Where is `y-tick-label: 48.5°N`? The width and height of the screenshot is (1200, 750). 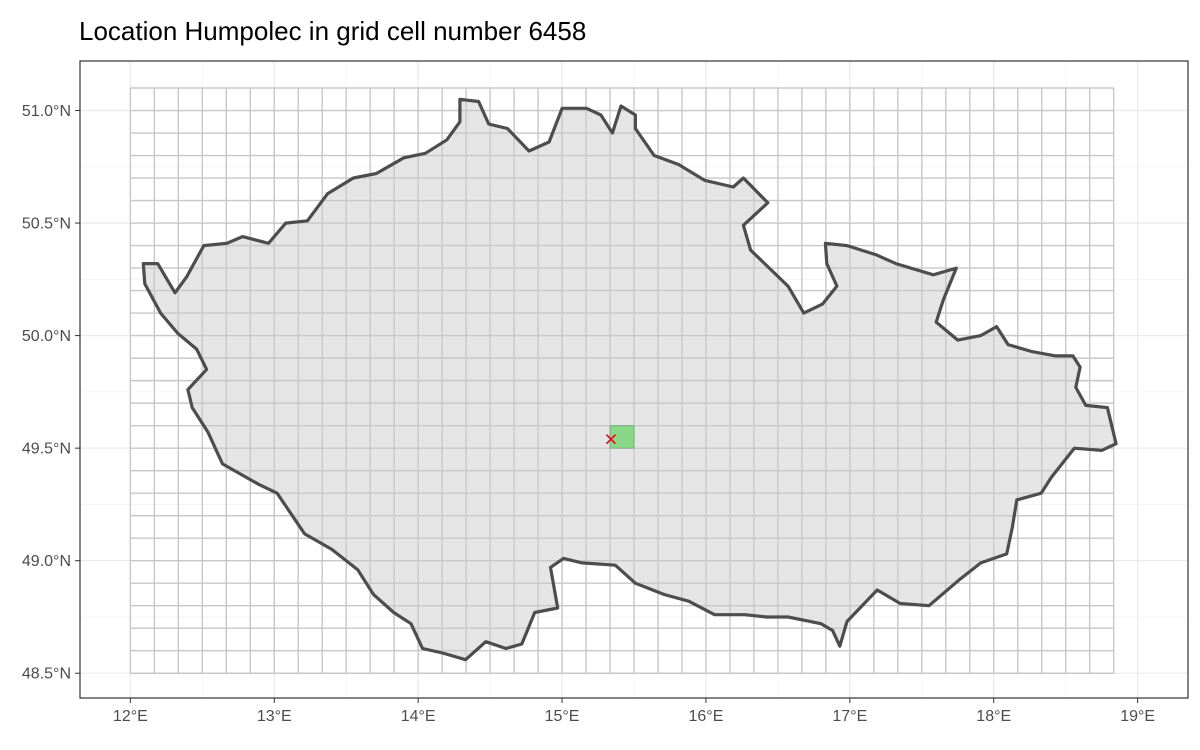
y-tick-label: 48.5°N is located at coordinates (46, 674).